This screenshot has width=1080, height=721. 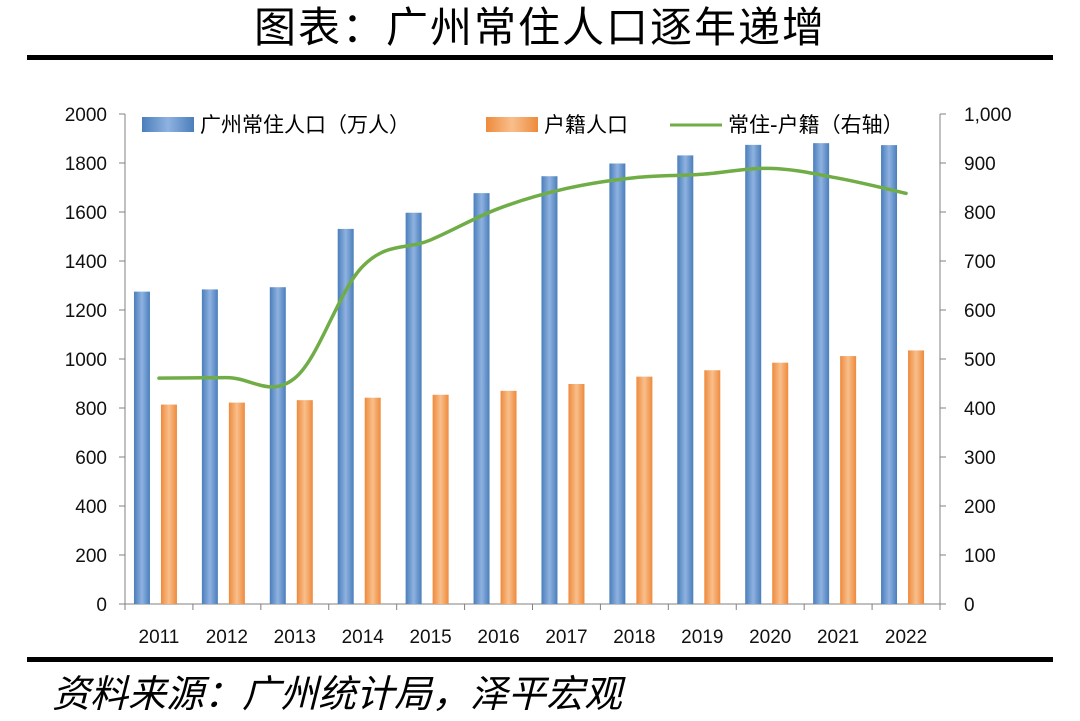 What do you see at coordinates (498, 637) in the screenshot?
I see `x-tick-label: 2016` at bounding box center [498, 637].